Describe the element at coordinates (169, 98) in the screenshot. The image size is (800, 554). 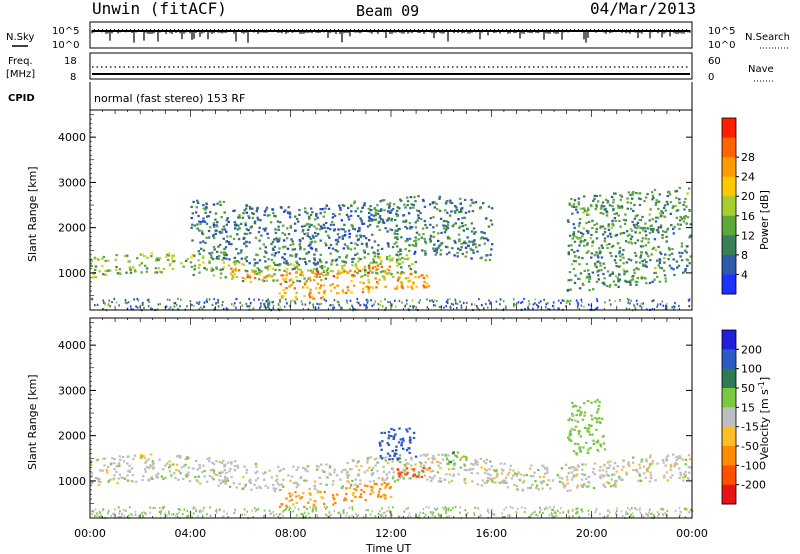
I see `cpid-text: normal (fast stereo) 153 RF` at that location.